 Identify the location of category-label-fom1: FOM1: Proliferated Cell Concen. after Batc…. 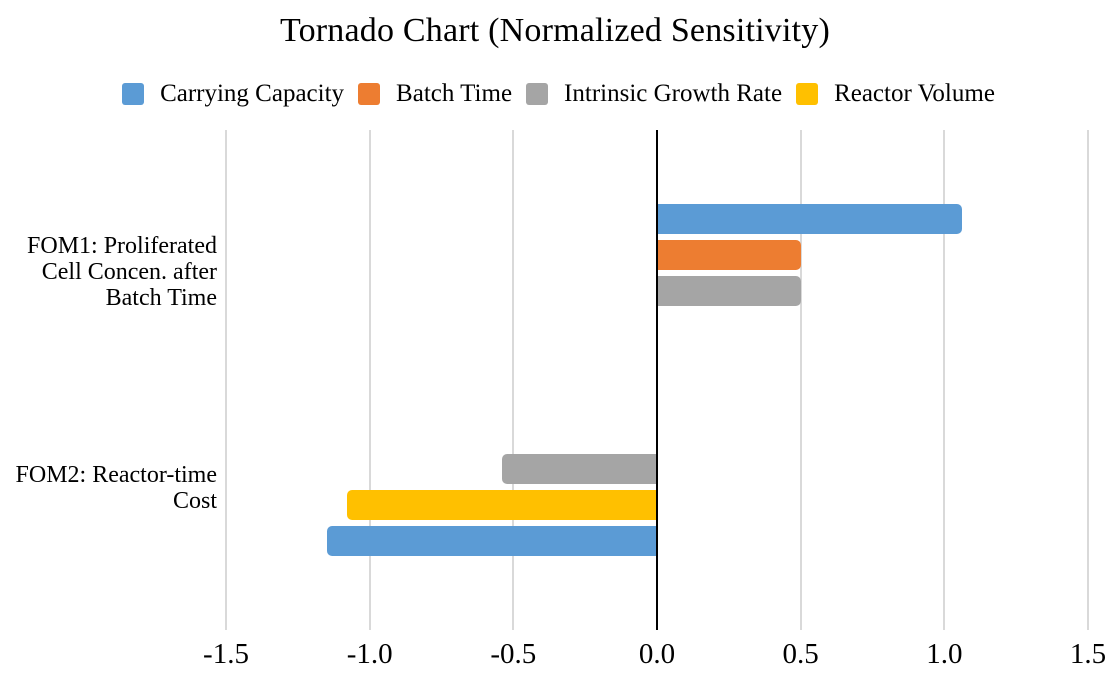
(108, 272).